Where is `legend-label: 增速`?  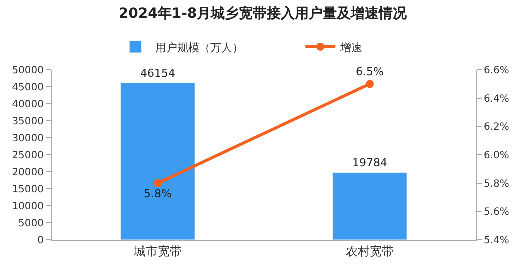
legend-label: 增速 is located at coordinates (351, 47).